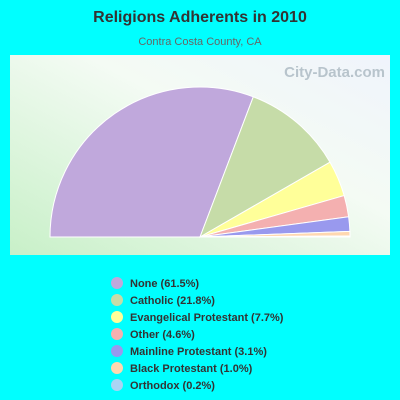 This screenshot has width=400, height=400. I want to click on watermark: City-Data.com, so click(334, 72).